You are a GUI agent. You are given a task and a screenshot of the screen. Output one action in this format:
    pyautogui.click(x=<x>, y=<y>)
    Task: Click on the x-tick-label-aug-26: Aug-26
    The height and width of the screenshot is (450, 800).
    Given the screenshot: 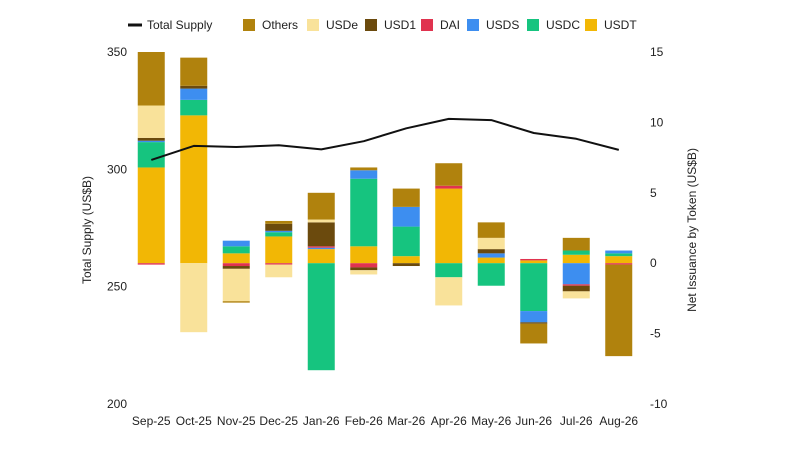 What is the action you would take?
    pyautogui.click(x=618, y=421)
    